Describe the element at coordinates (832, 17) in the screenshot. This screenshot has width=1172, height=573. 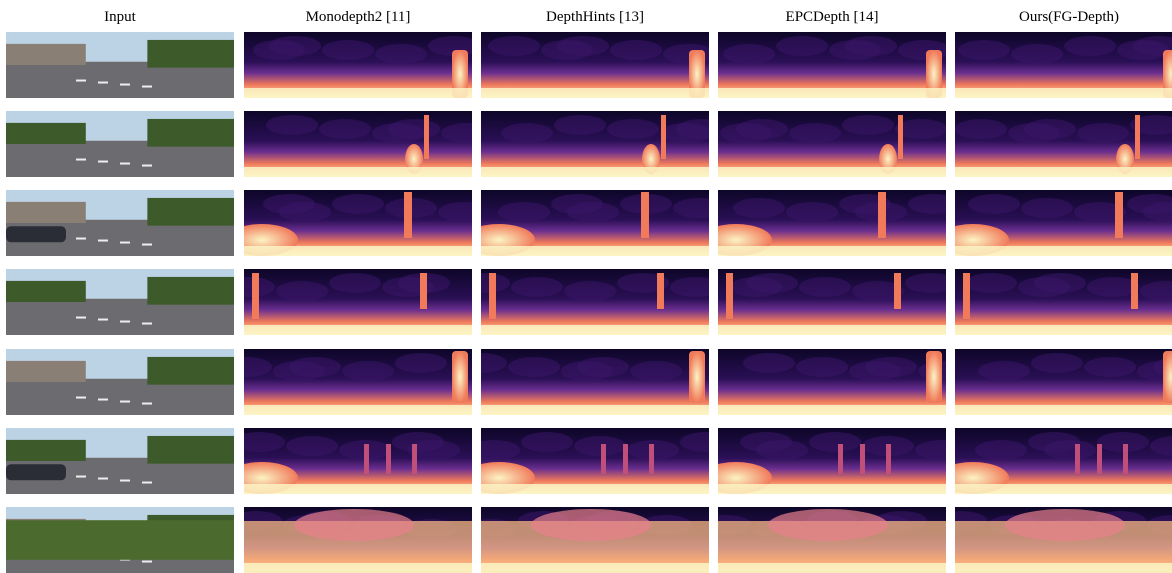
I see `column-header-epcdepth: EPCDepth [14]` at that location.